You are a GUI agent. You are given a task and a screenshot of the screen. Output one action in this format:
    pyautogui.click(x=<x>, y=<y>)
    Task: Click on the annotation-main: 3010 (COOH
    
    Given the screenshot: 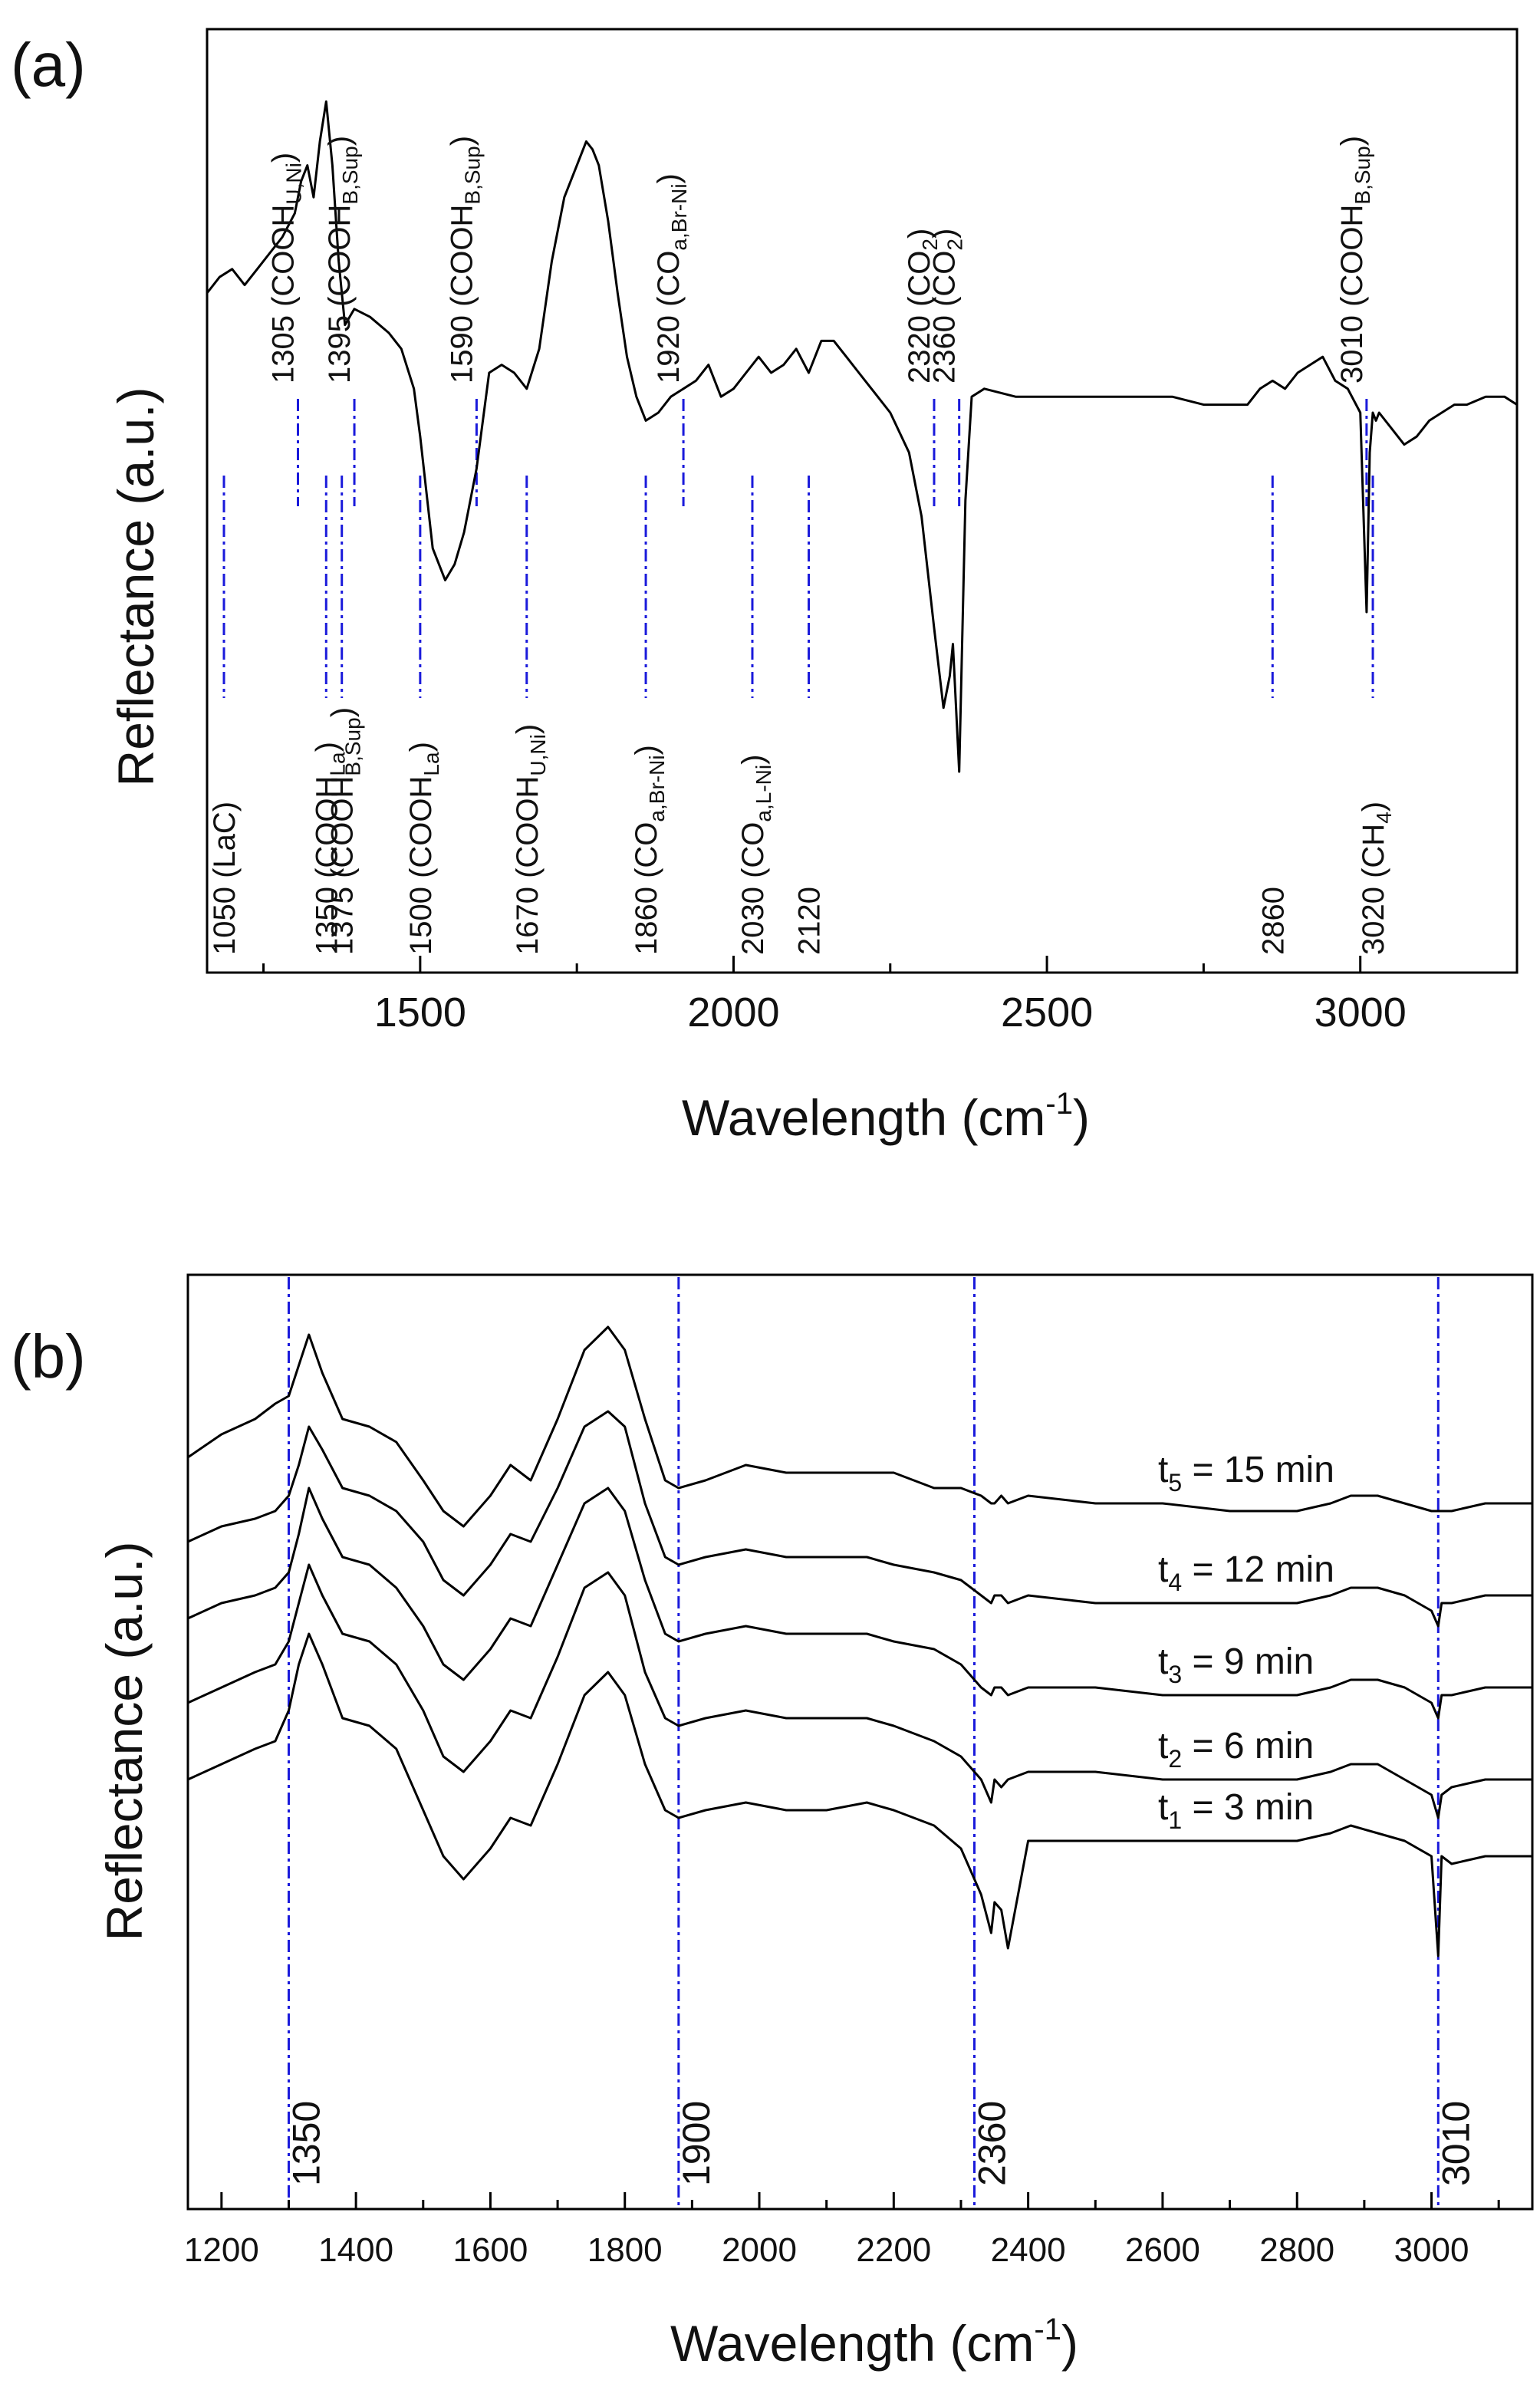 What is the action you would take?
    pyautogui.click(x=1352, y=294)
    